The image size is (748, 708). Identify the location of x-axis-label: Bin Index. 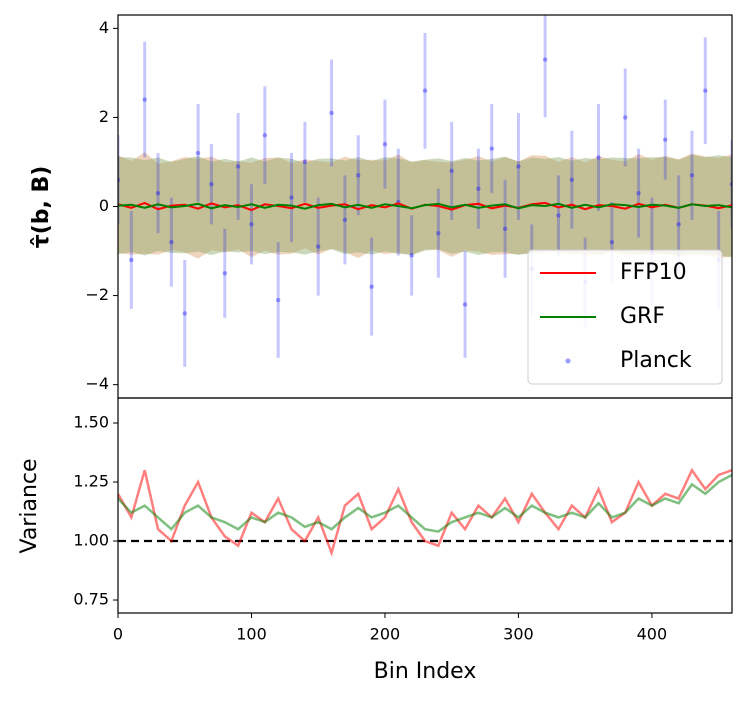
(425, 671).